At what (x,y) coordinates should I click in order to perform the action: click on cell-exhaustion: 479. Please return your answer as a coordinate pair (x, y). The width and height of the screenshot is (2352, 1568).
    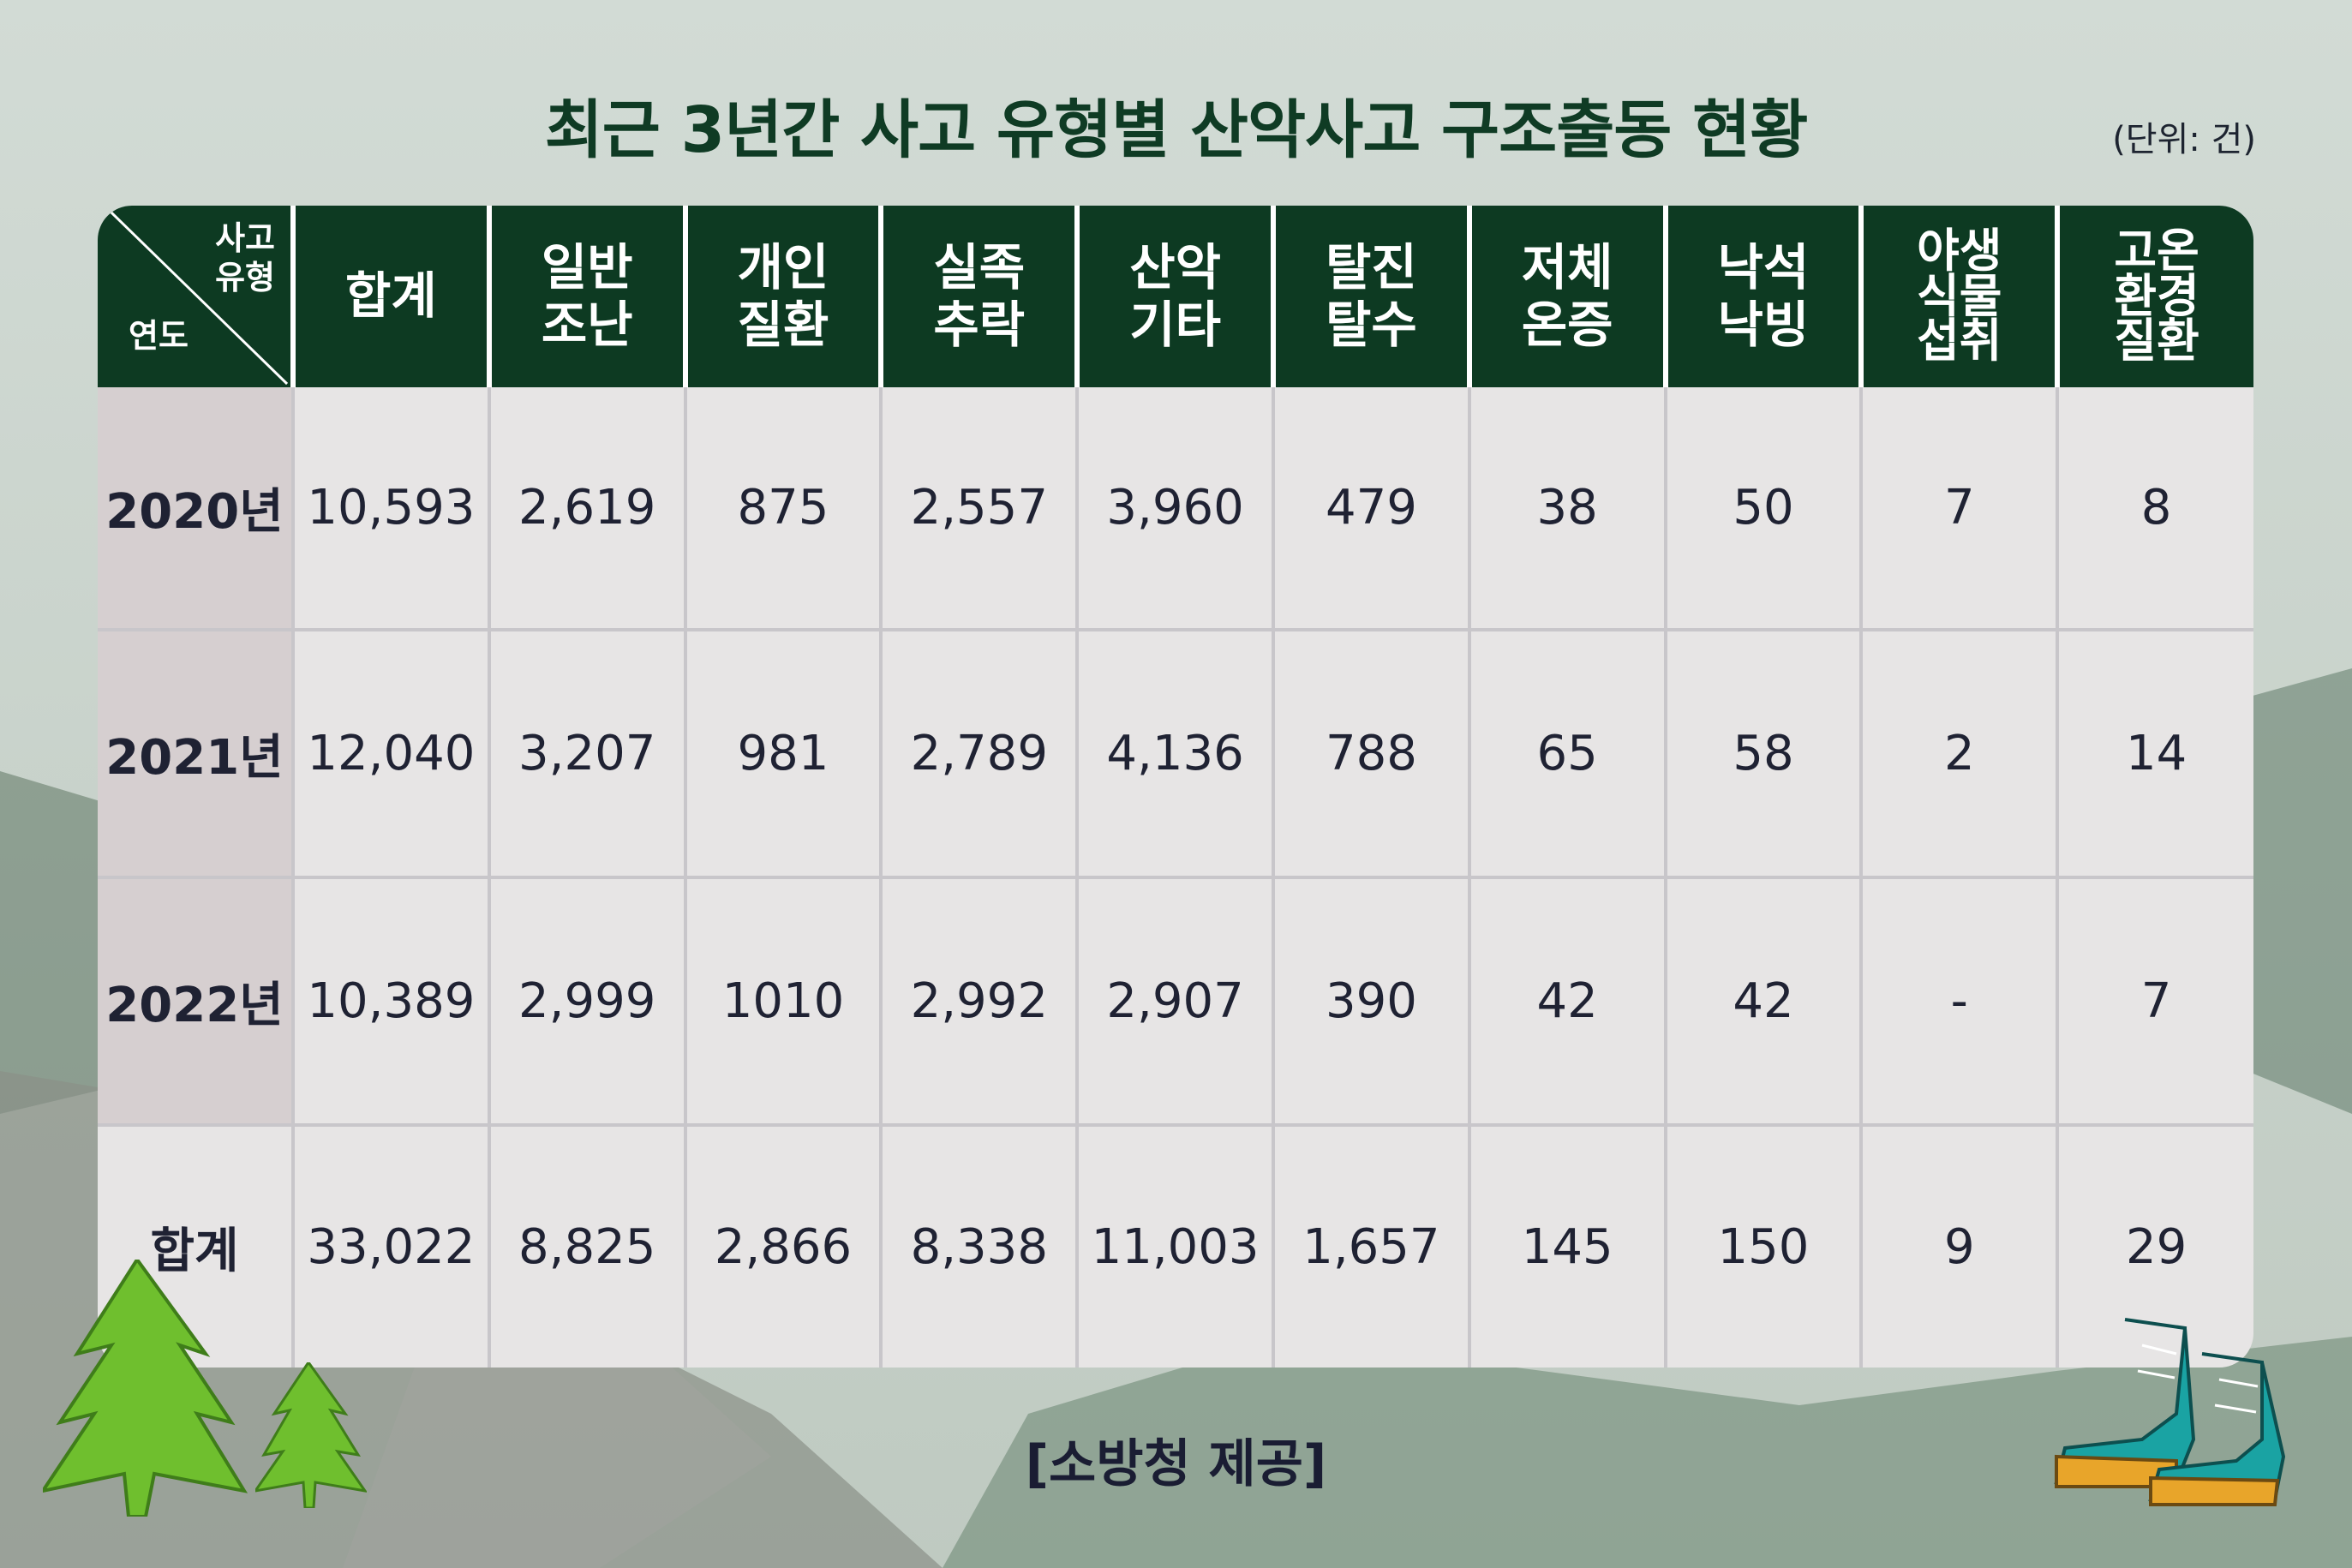
    Looking at the image, I should click on (1371, 509).